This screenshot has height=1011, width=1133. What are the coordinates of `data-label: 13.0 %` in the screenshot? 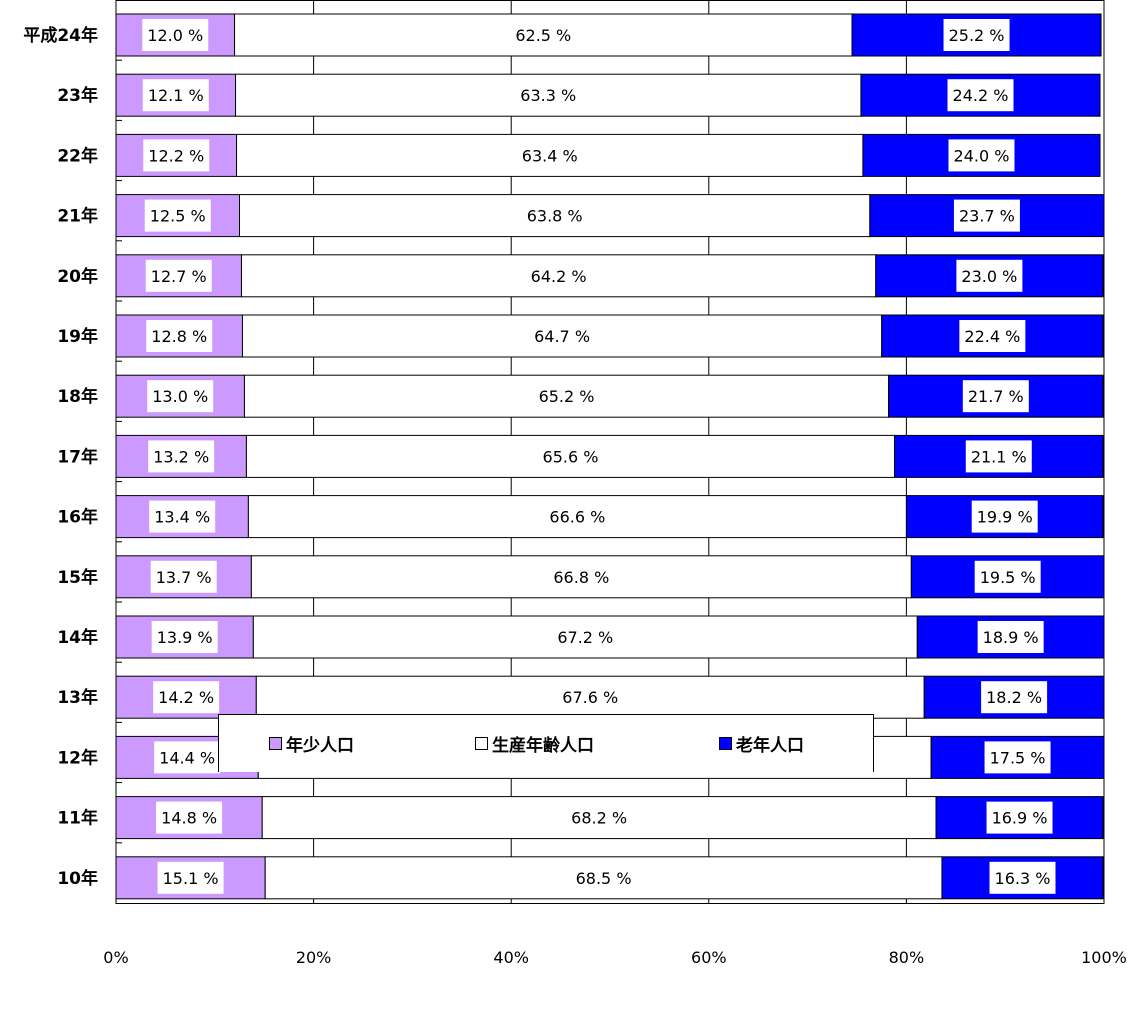 It's located at (180, 396).